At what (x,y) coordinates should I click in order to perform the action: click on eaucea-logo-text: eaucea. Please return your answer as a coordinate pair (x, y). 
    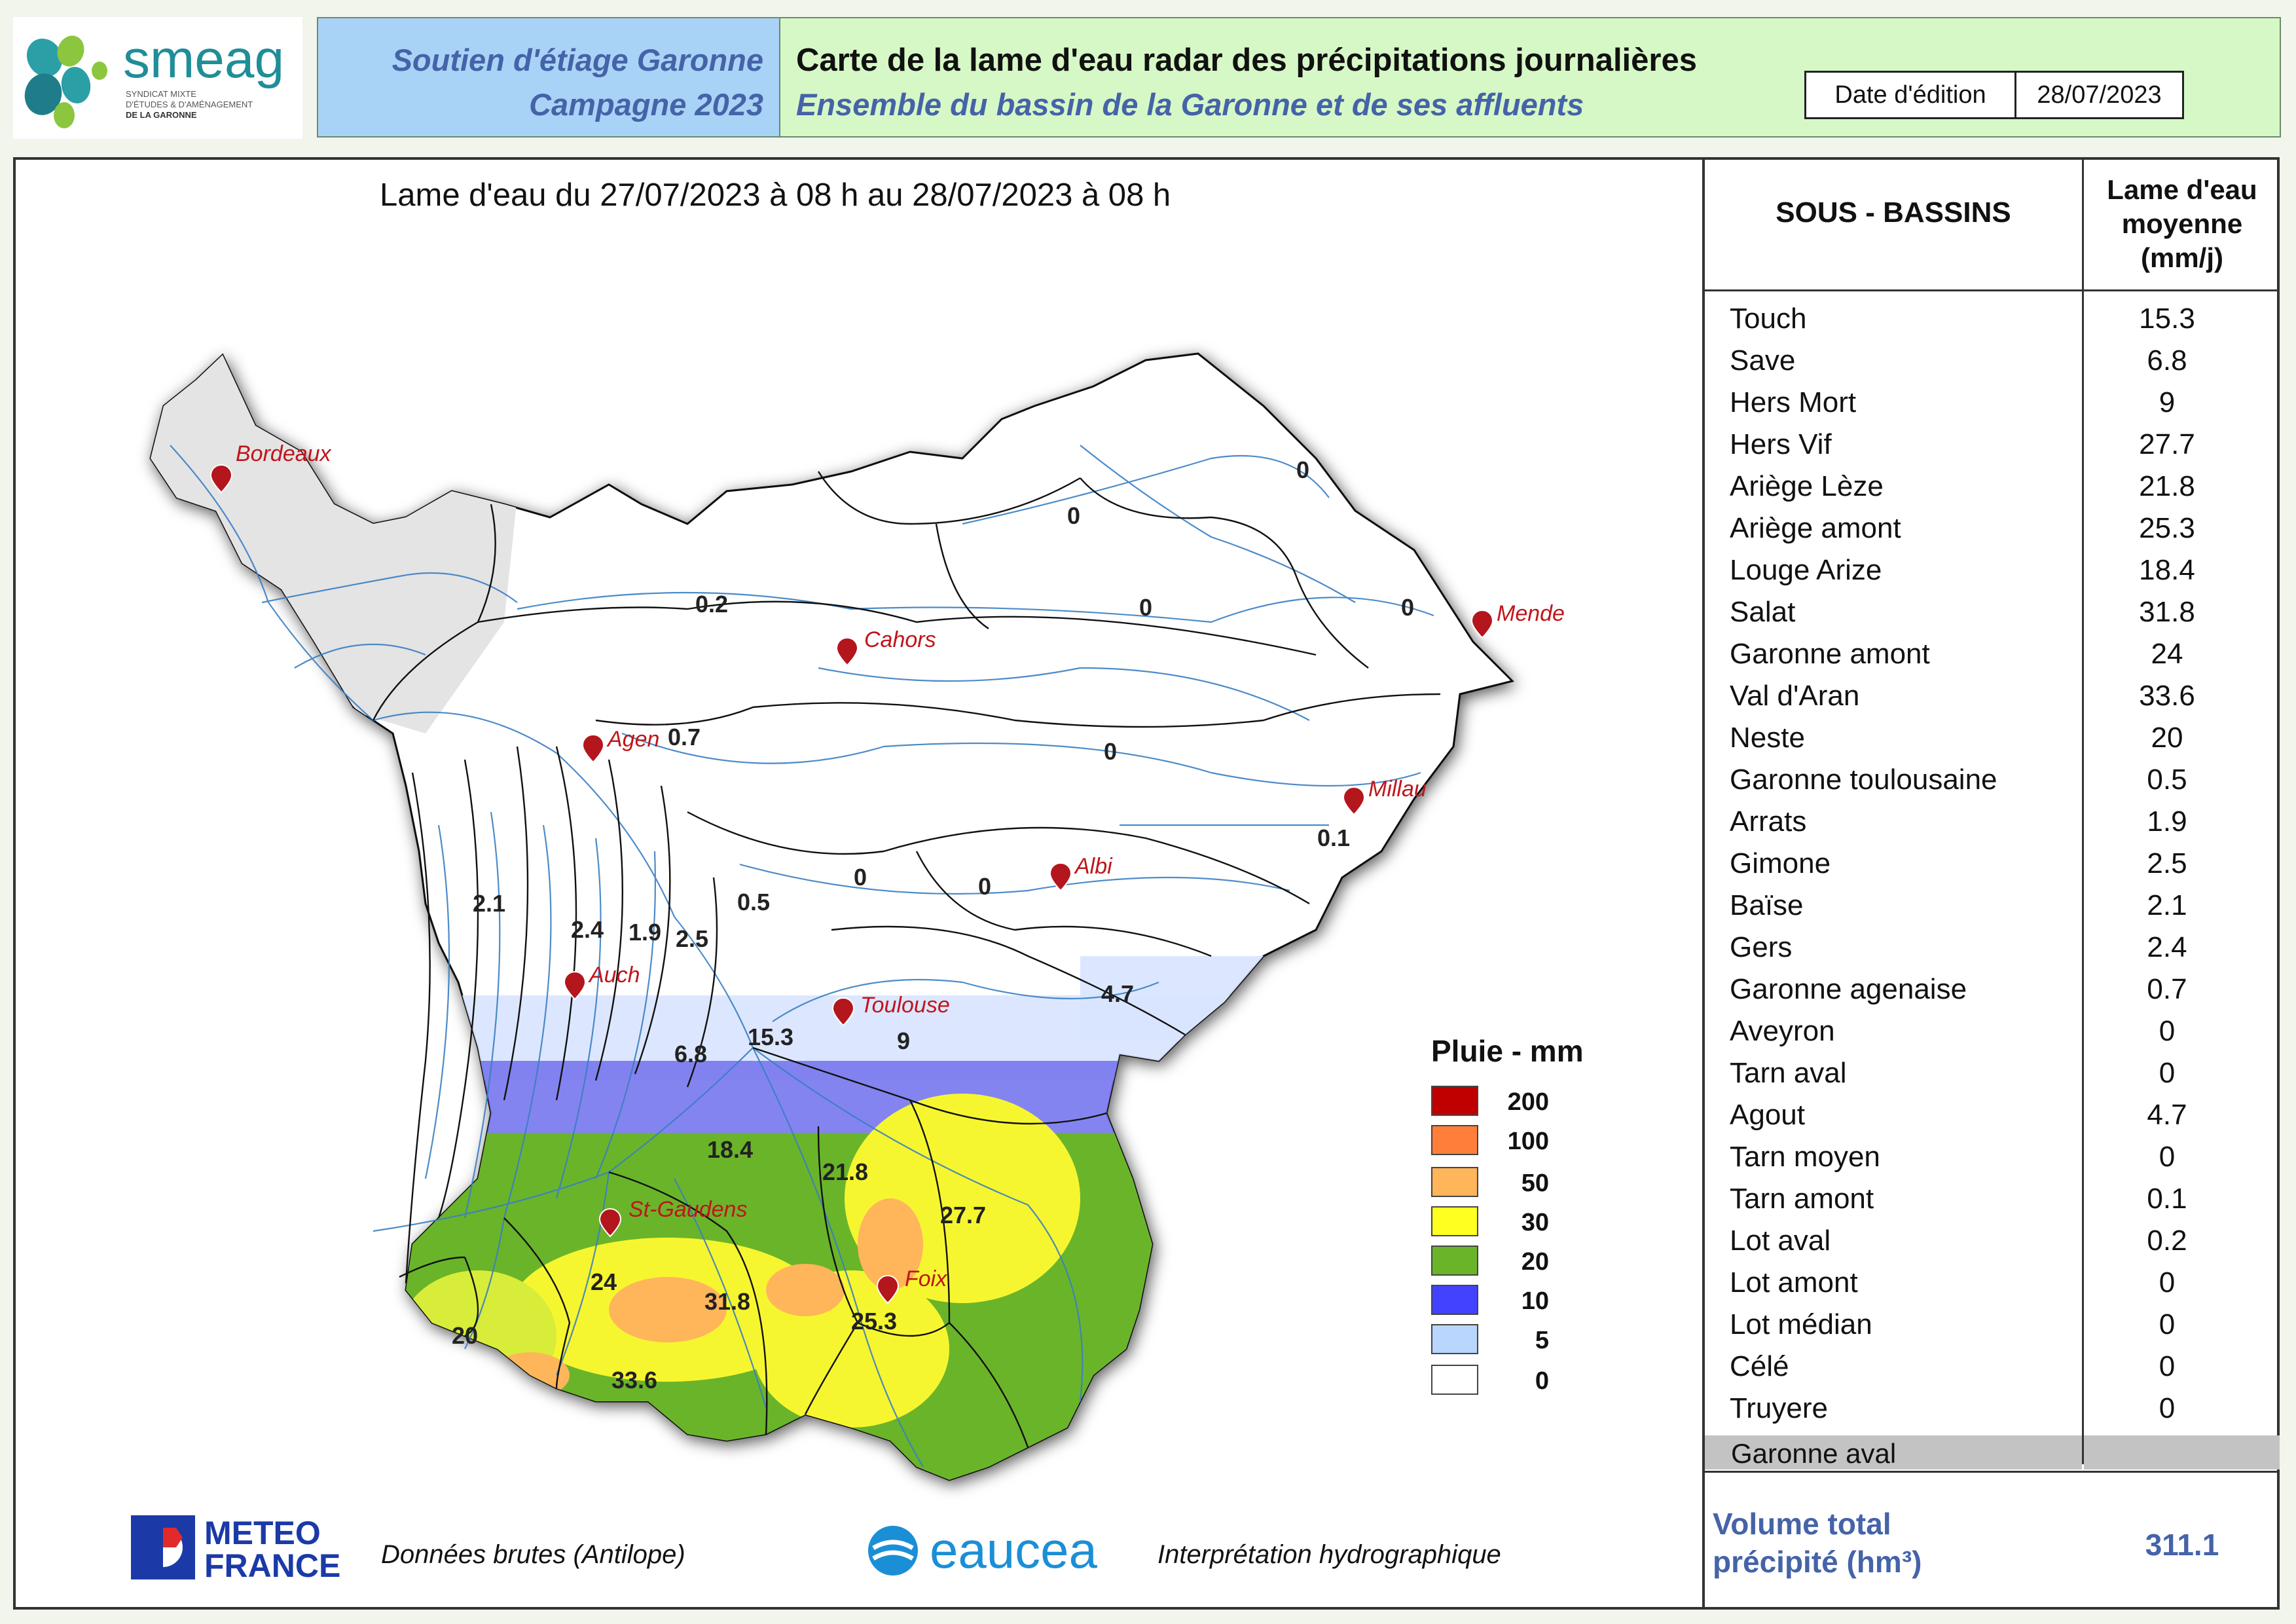
    Looking at the image, I should click on (1014, 1550).